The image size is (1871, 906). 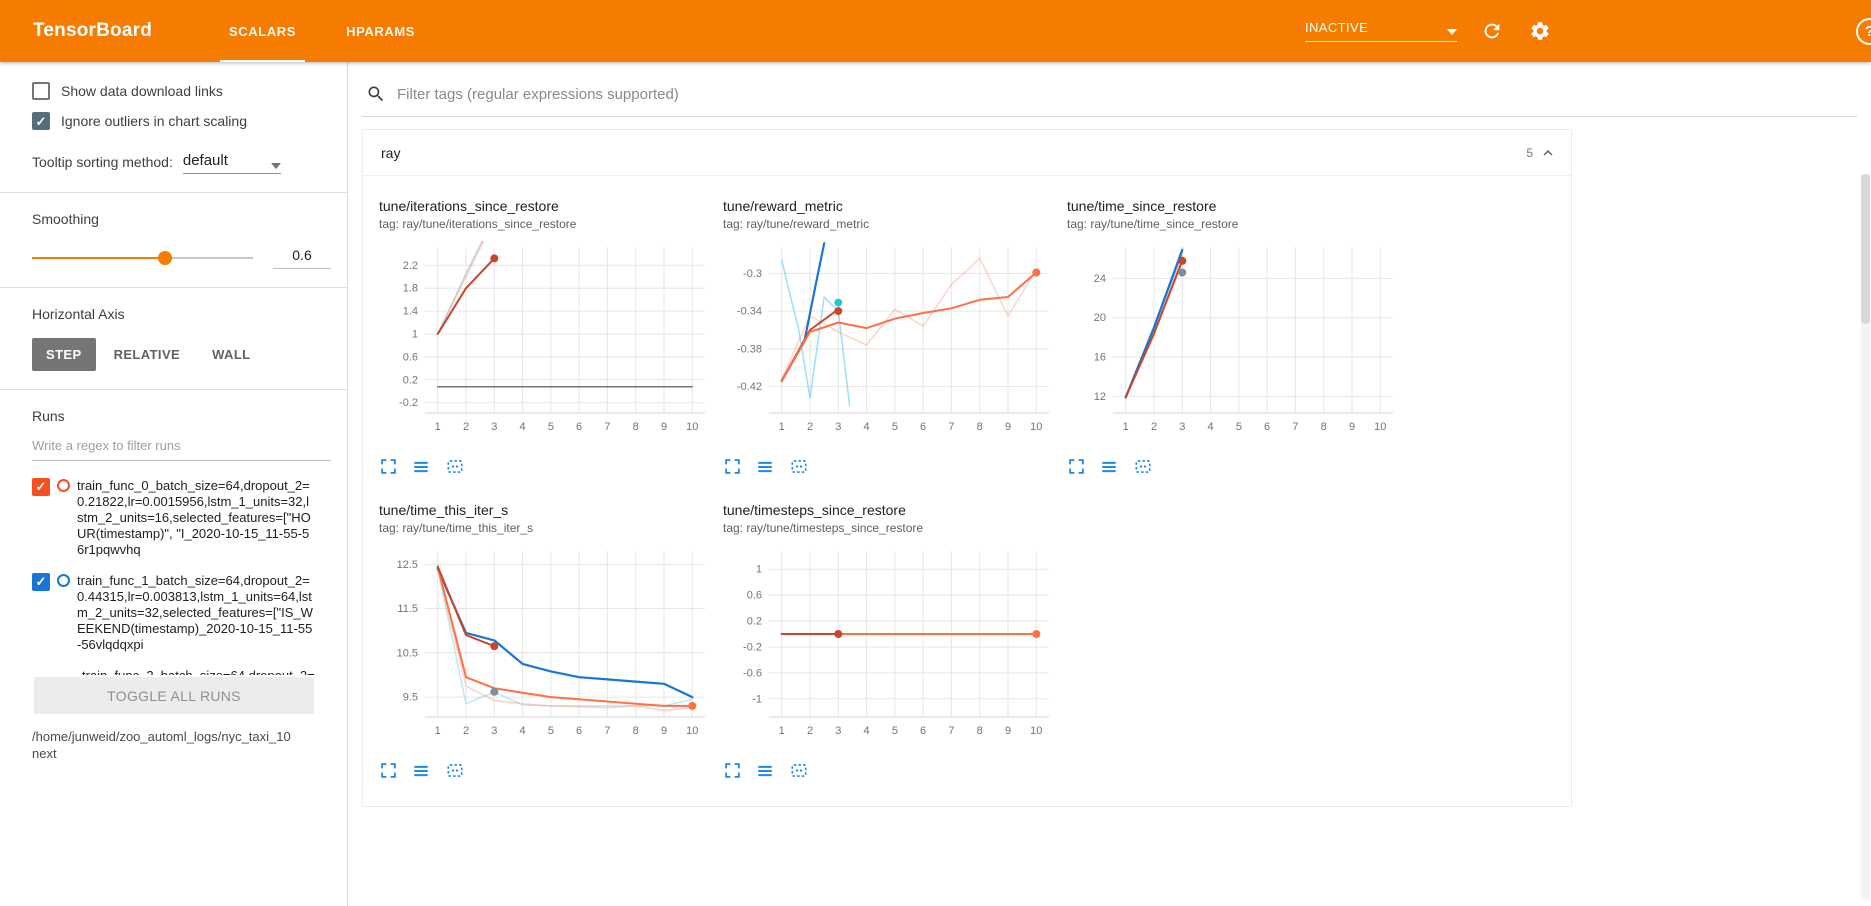 I want to click on checkbox-label: Ignore outliers in chart scaling, so click(x=154, y=121).